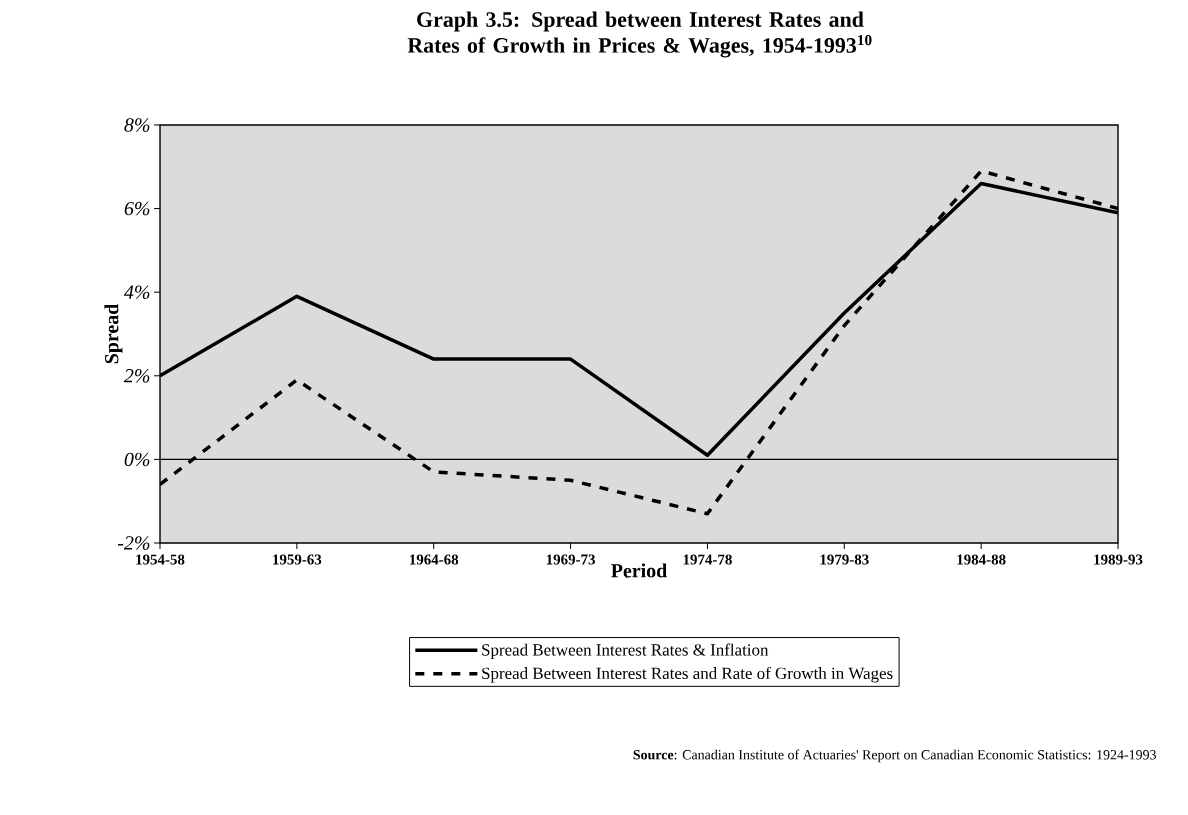 The image size is (1188, 815). What do you see at coordinates (137, 125) in the screenshot?
I see `y-tick-label: 8%` at bounding box center [137, 125].